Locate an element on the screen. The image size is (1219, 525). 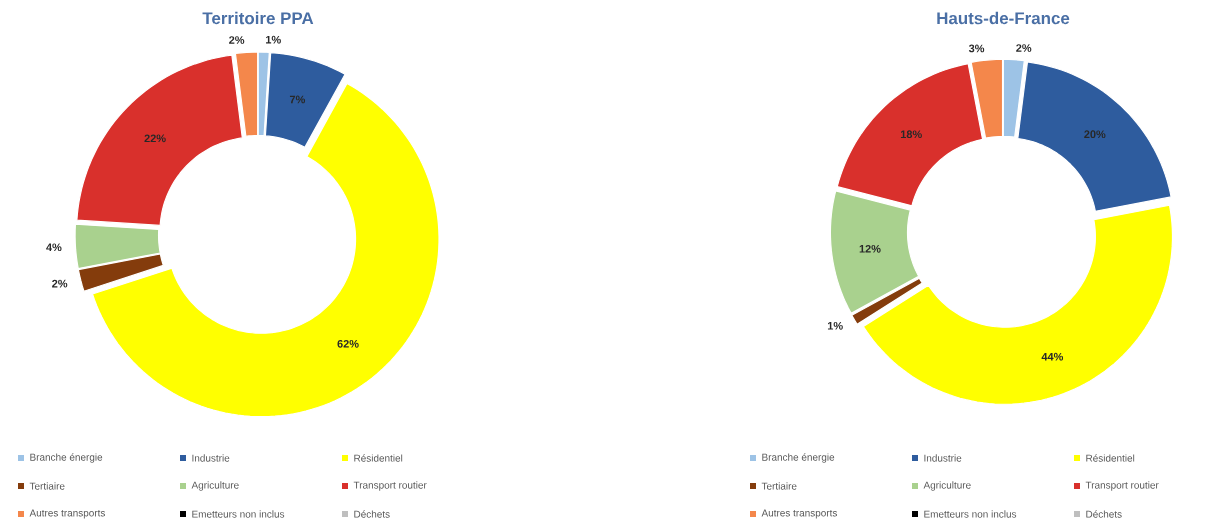
data-label: 7% is located at coordinates (297, 99).